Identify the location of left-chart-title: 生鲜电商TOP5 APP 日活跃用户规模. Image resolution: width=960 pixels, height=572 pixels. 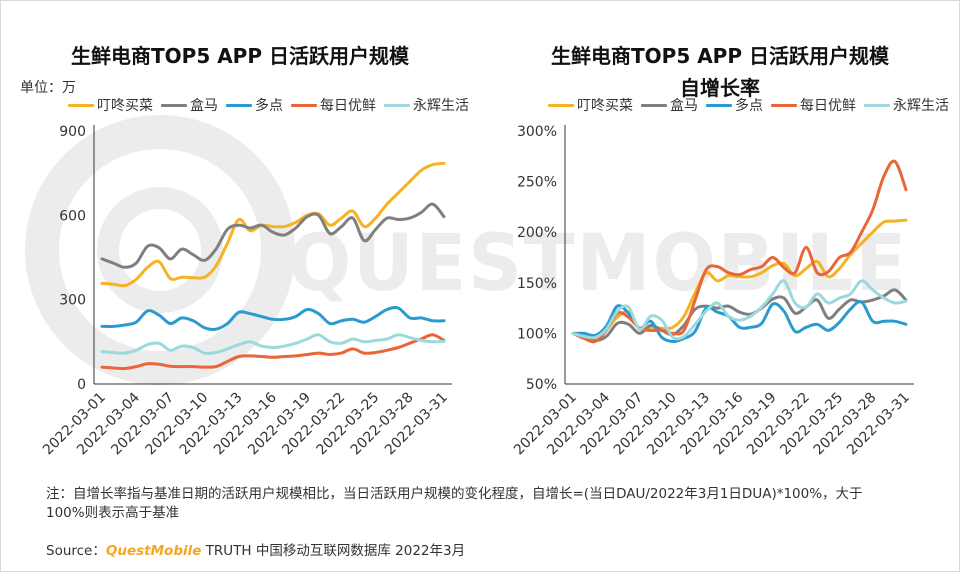
(240, 56).